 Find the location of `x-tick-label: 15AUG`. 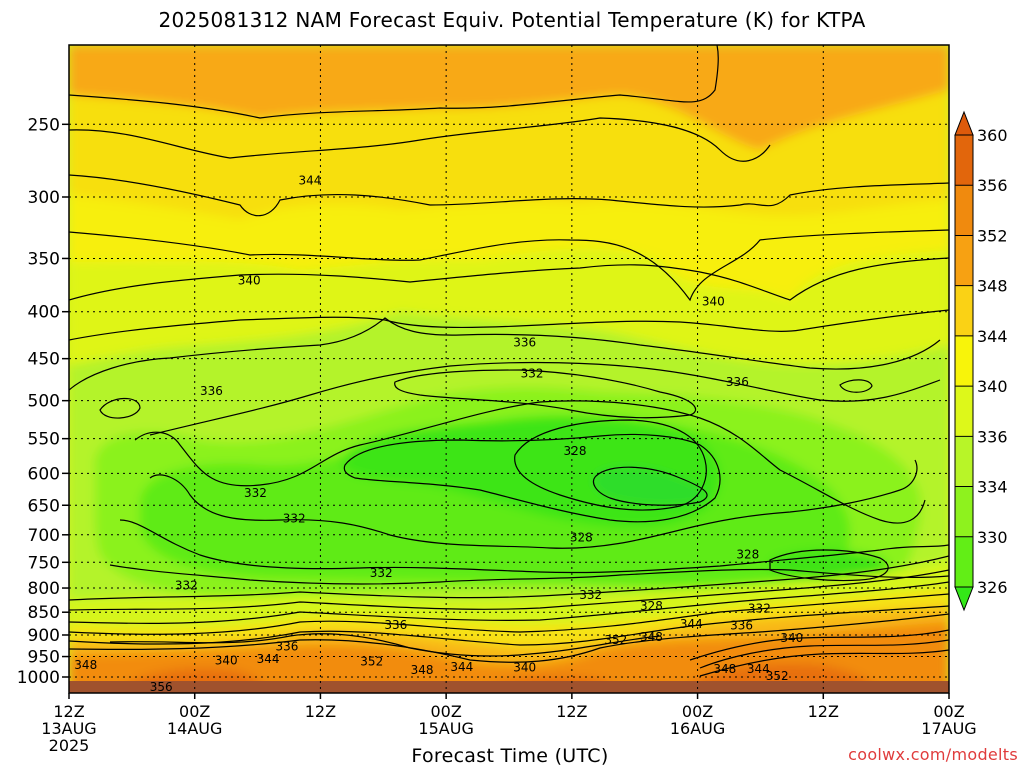

x-tick-label: 15AUG is located at coordinates (445, 728).